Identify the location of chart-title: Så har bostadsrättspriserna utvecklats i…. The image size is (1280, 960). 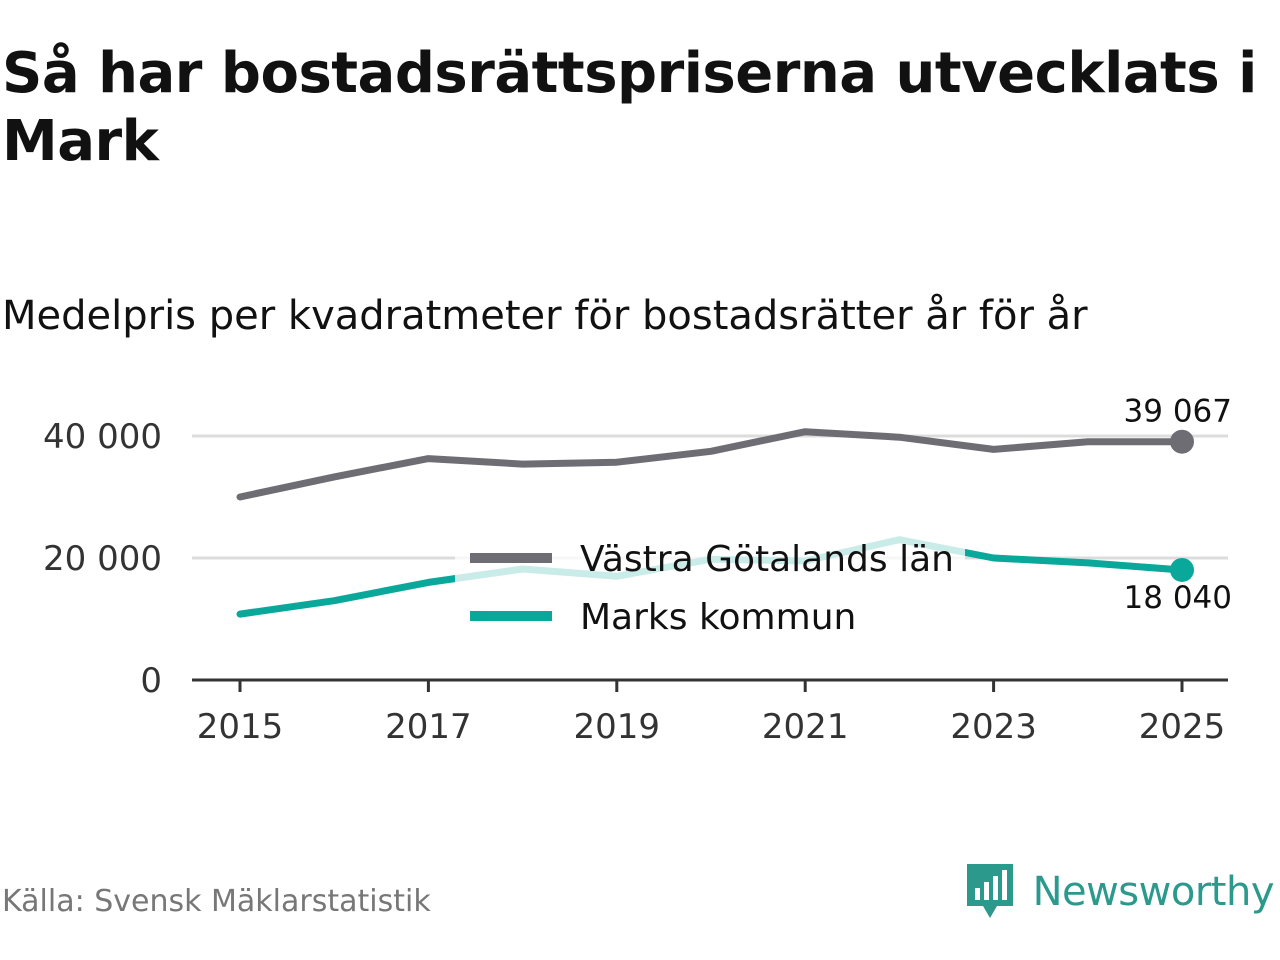
(629, 107).